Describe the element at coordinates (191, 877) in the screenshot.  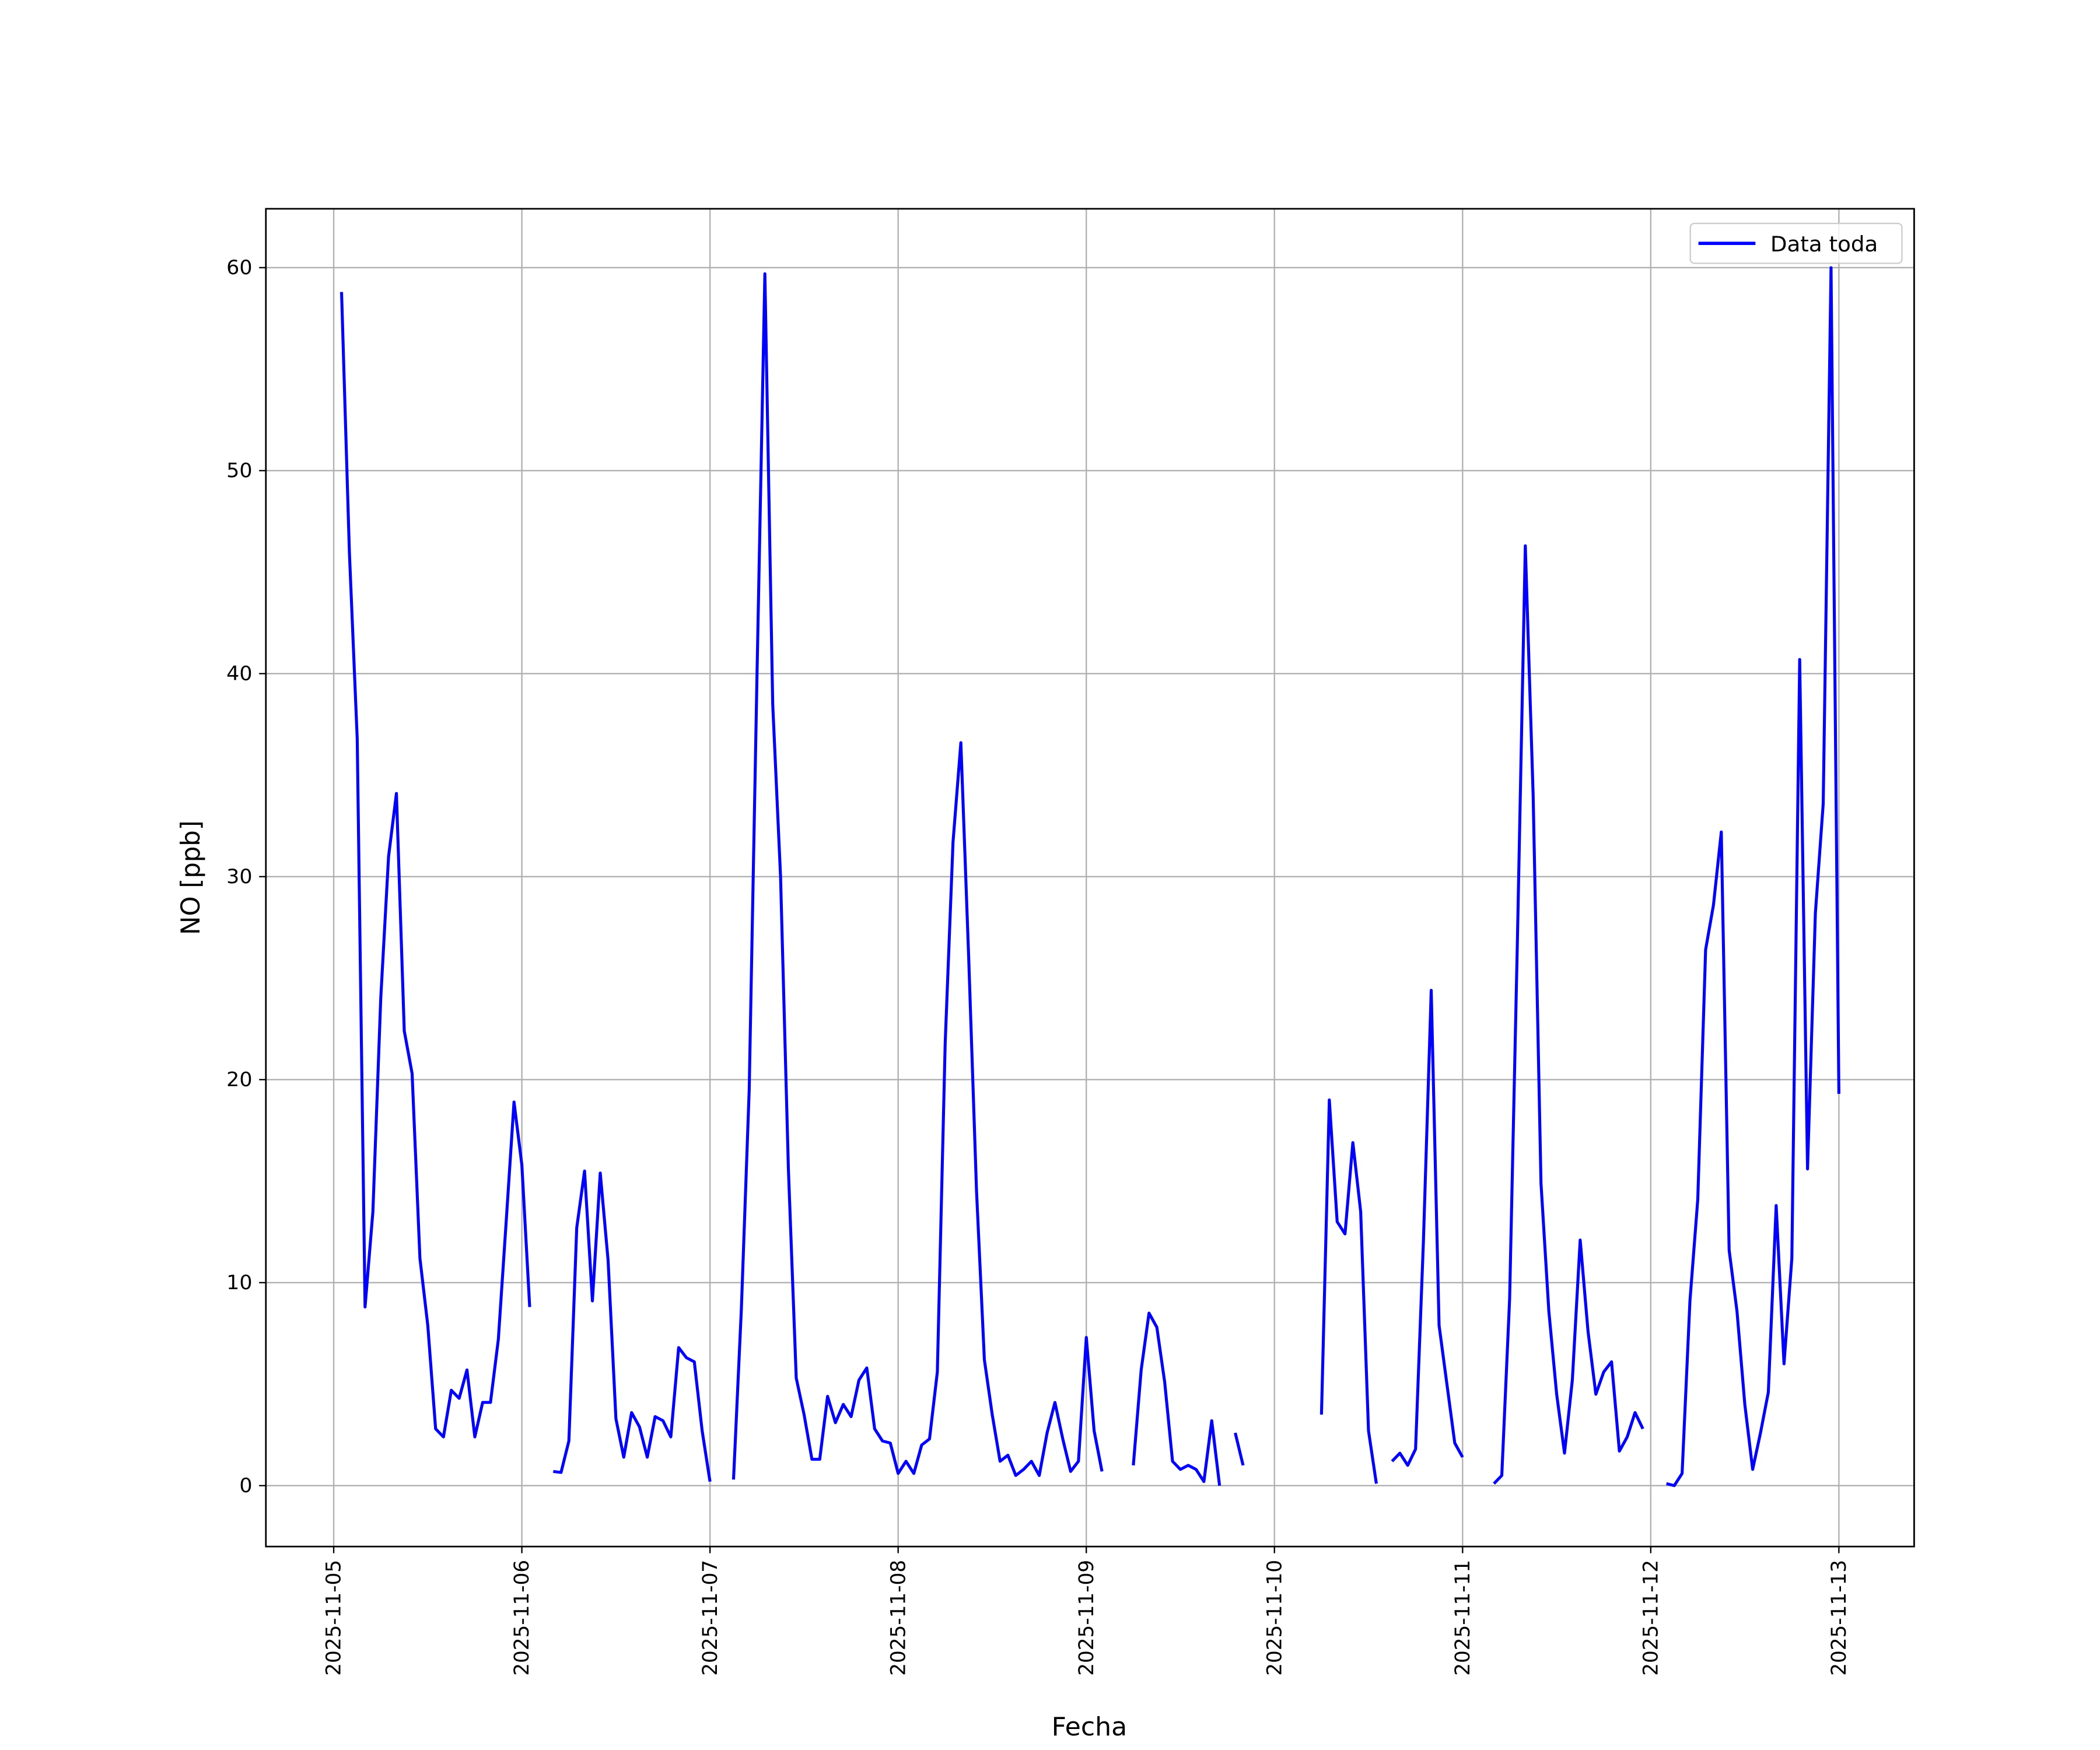
I see `y-axis-label: NO [ppb]` at that location.